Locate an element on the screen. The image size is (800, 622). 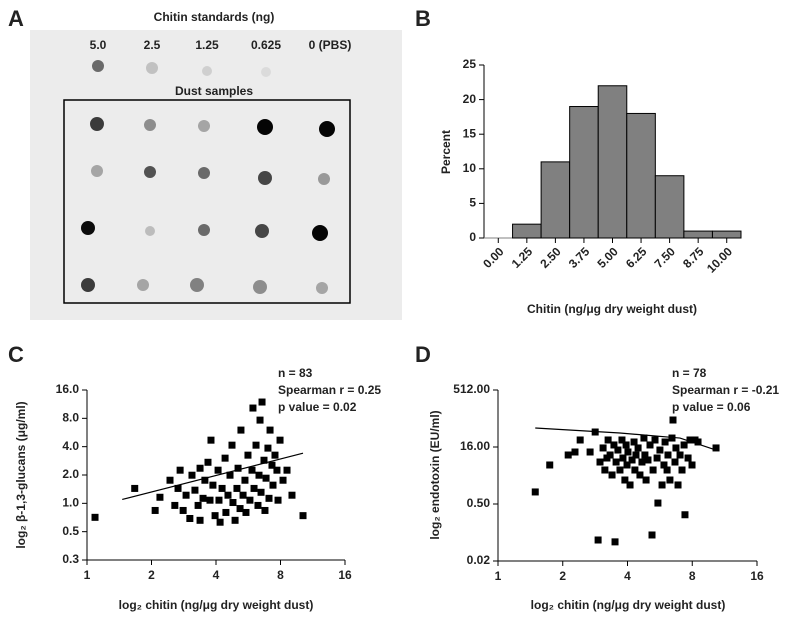
standard-label: 1.25 is located at coordinates (207, 45).